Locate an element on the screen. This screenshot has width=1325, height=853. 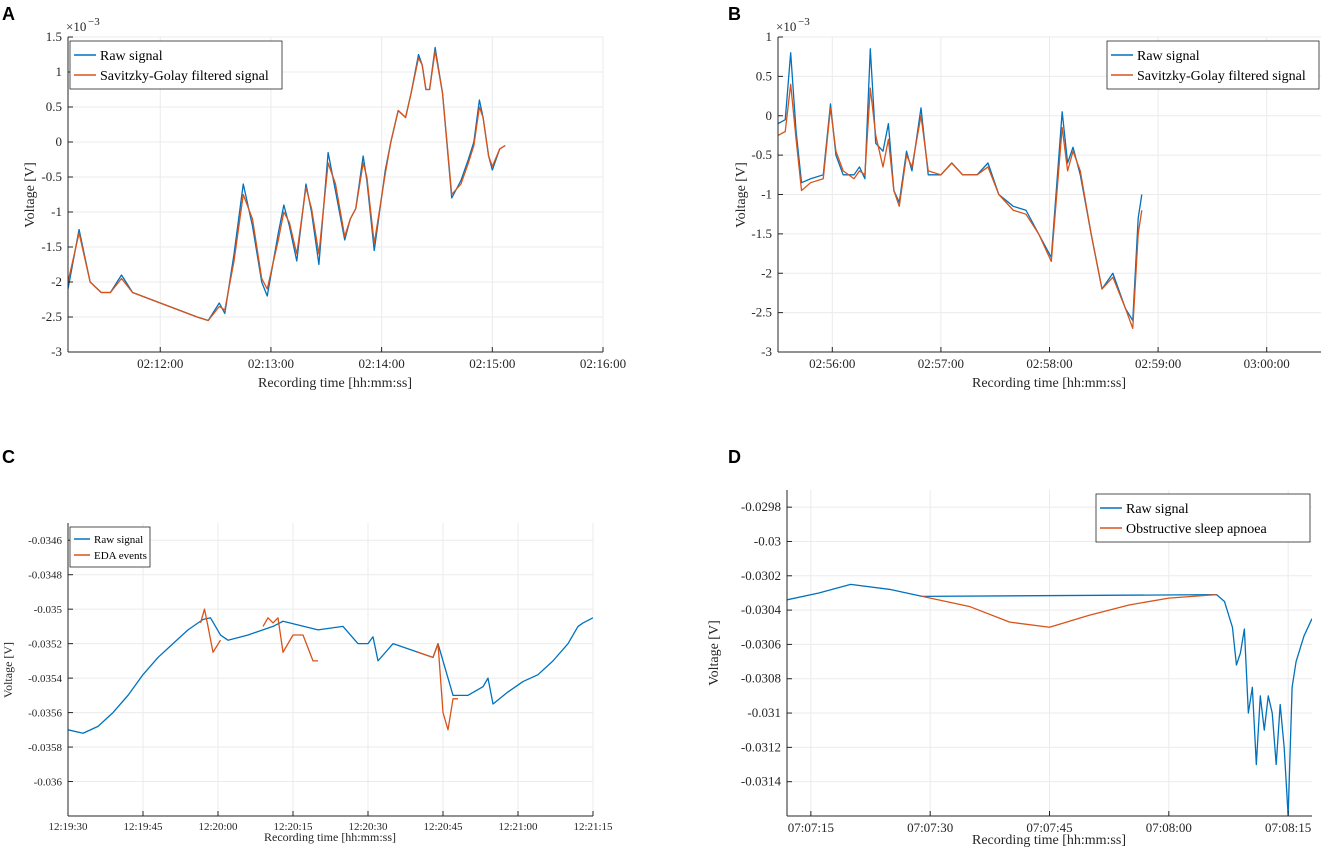
x-tick-label: 12:20:00 is located at coordinates (218, 827).